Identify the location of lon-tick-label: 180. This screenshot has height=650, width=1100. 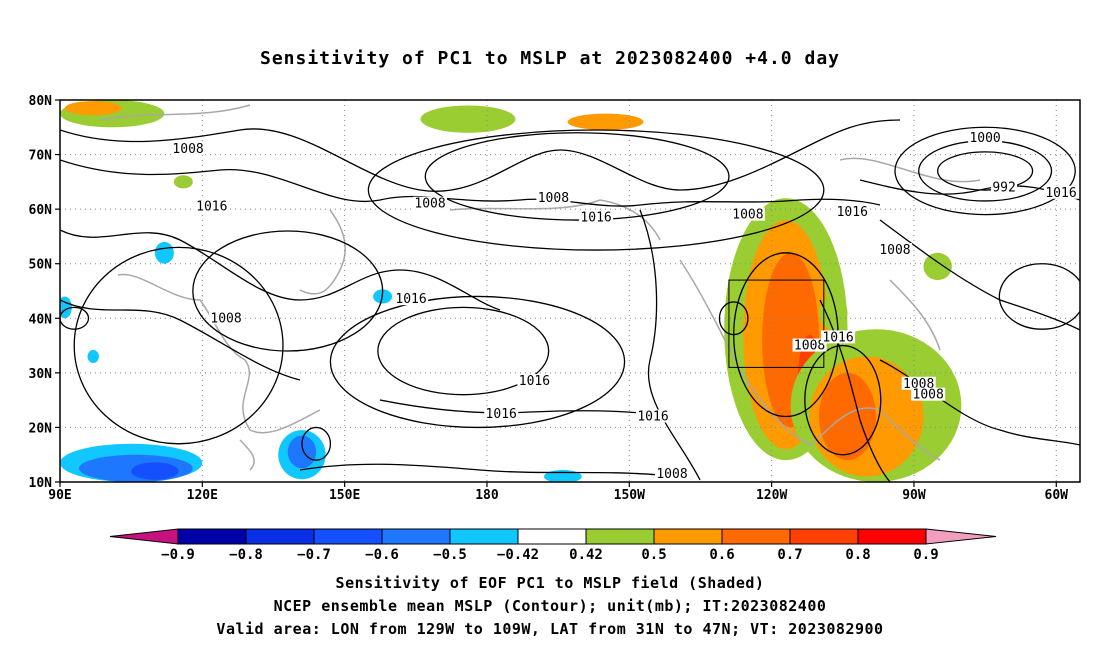
(487, 495).